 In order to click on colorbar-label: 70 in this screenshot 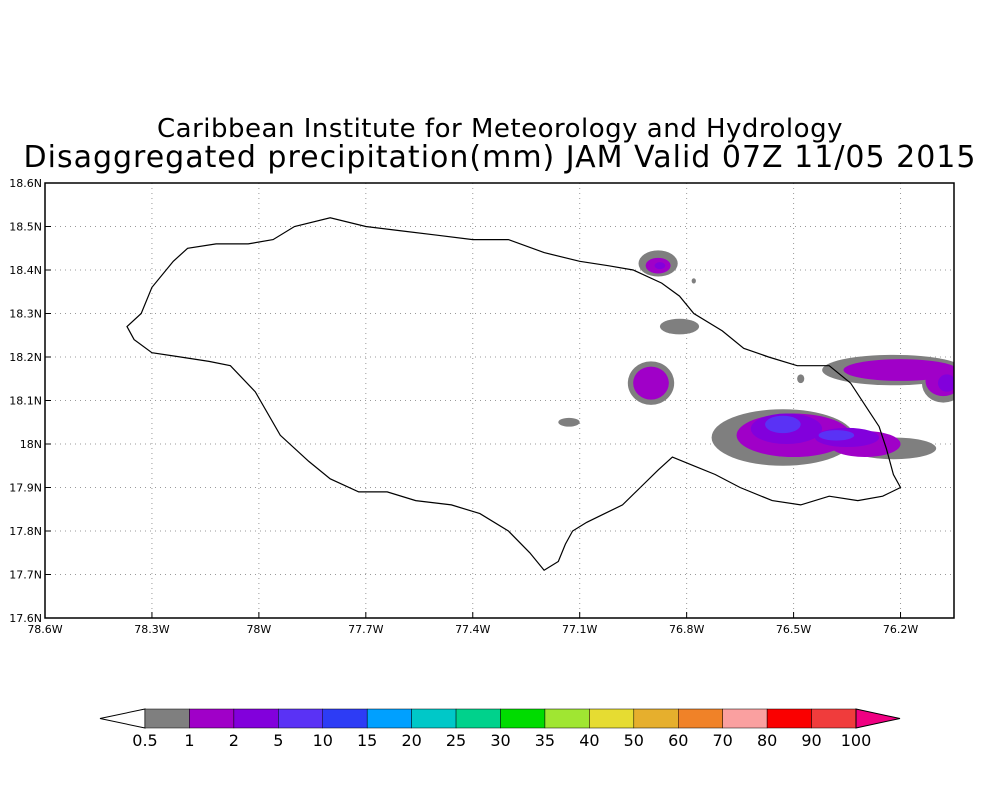, I will do `click(723, 740)`.